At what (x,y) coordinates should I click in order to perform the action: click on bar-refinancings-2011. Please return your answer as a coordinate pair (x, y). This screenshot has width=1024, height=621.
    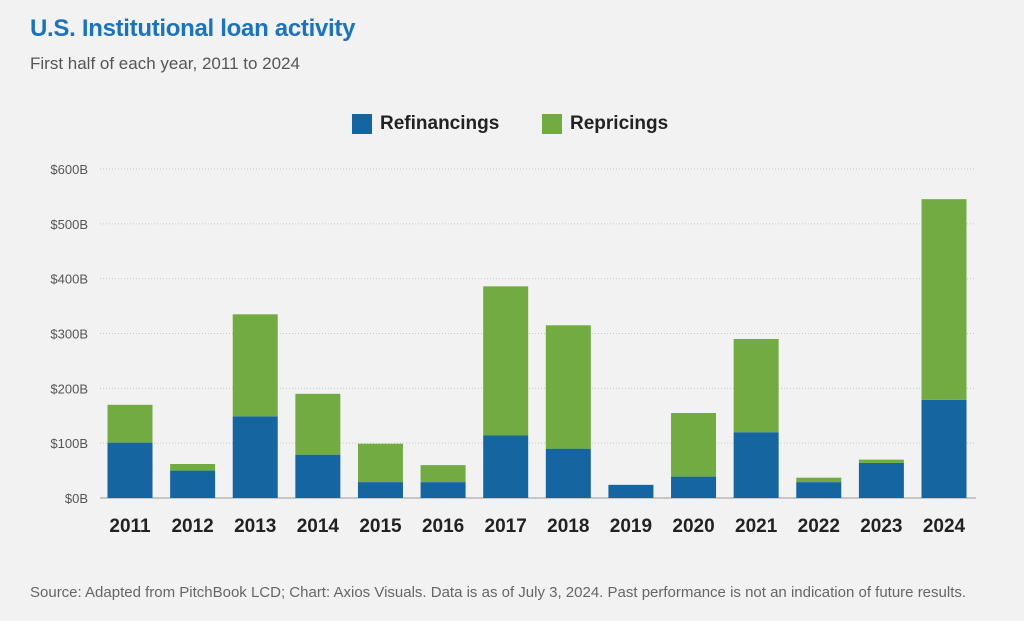
    Looking at the image, I should click on (130, 470).